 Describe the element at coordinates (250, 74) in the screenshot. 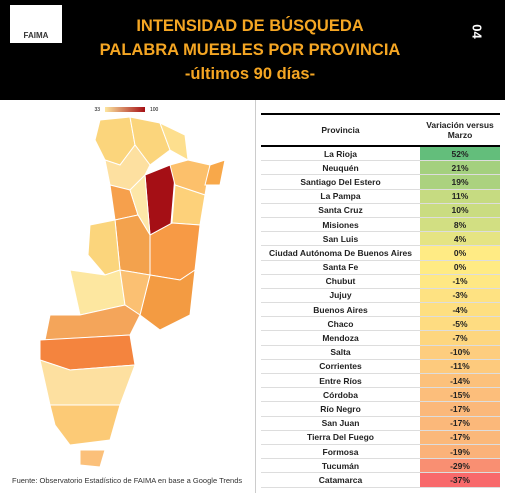

I see `title-line: -últimos 90 días-` at that location.